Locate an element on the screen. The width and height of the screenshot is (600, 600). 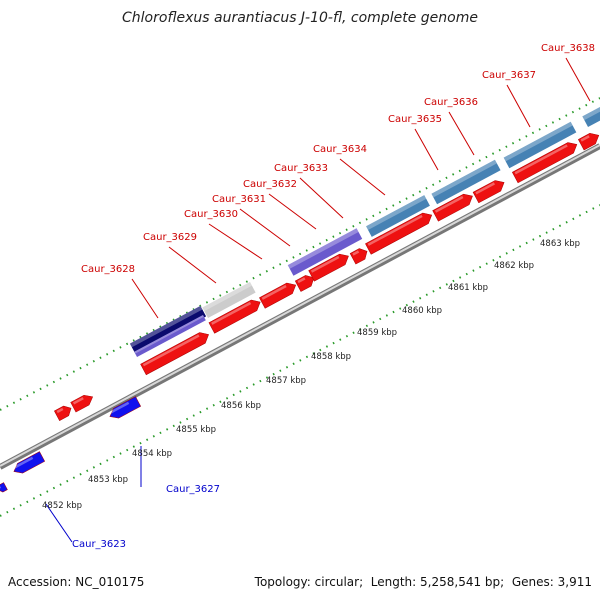
scale-tick-label: 4852 kbp is located at coordinates (62, 506).